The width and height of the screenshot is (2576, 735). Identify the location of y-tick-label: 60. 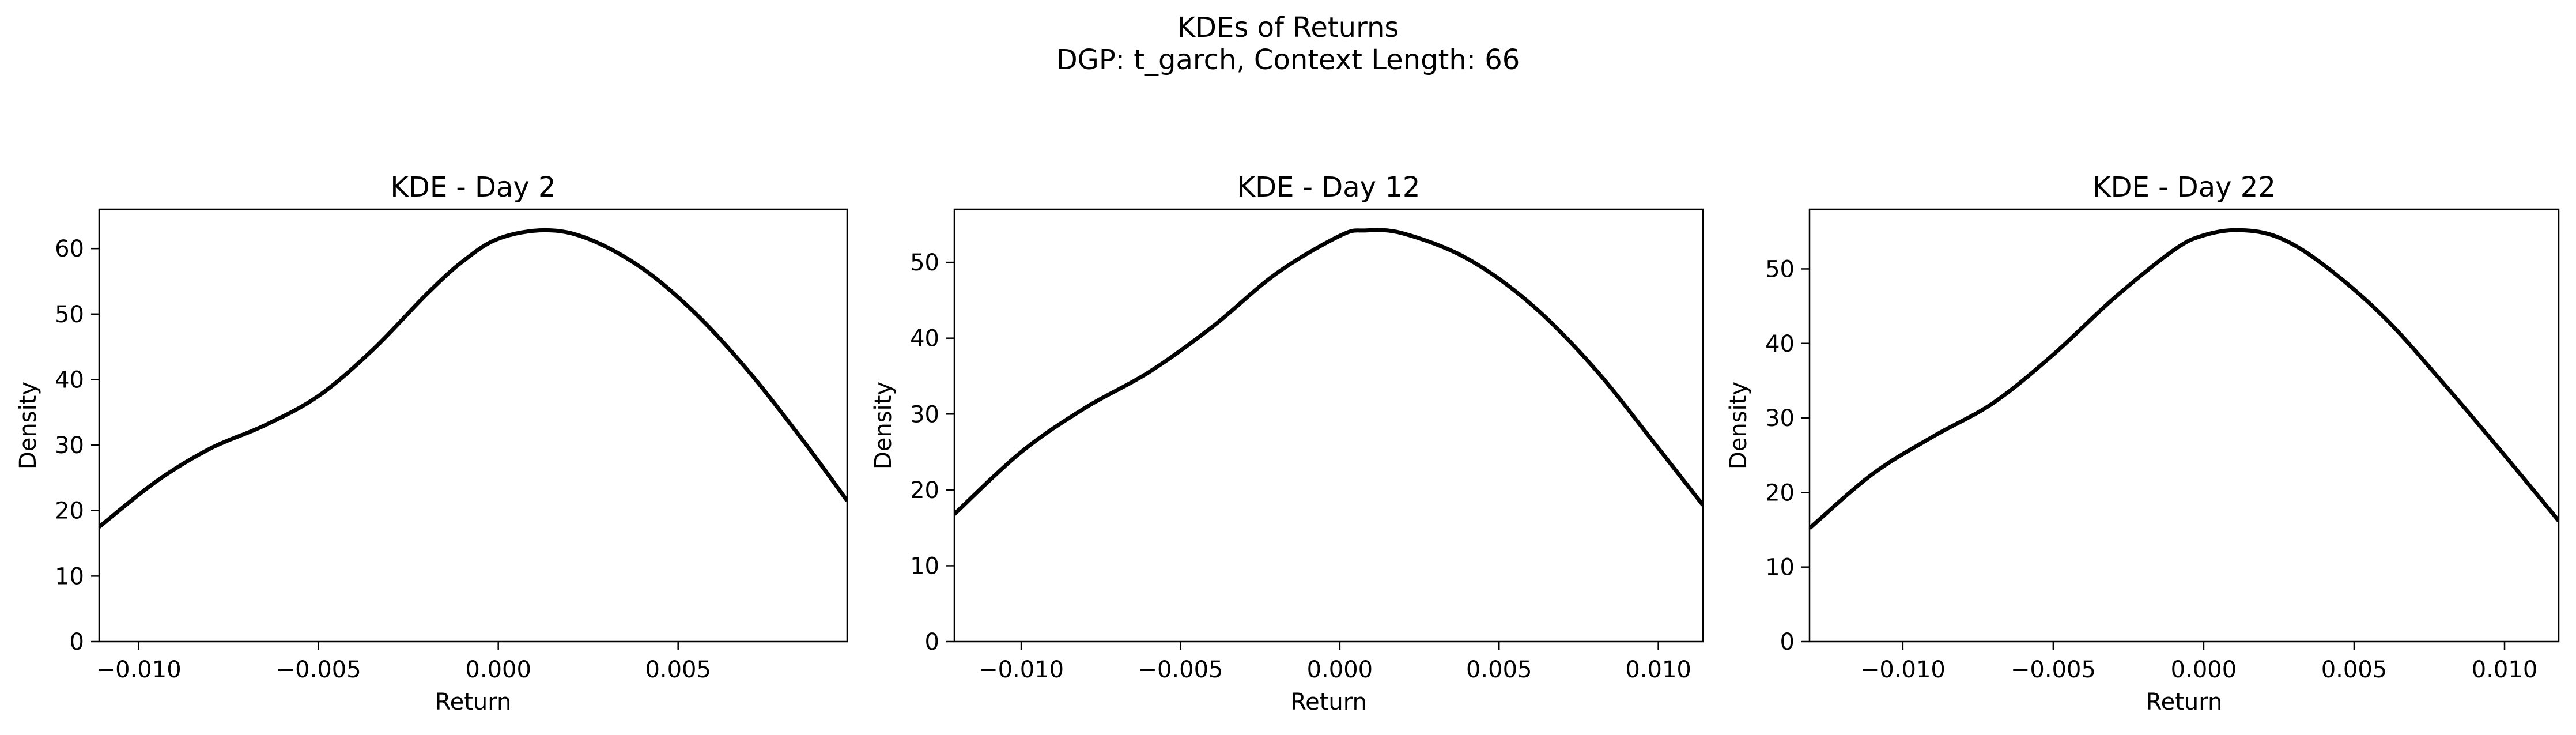
(69, 249).